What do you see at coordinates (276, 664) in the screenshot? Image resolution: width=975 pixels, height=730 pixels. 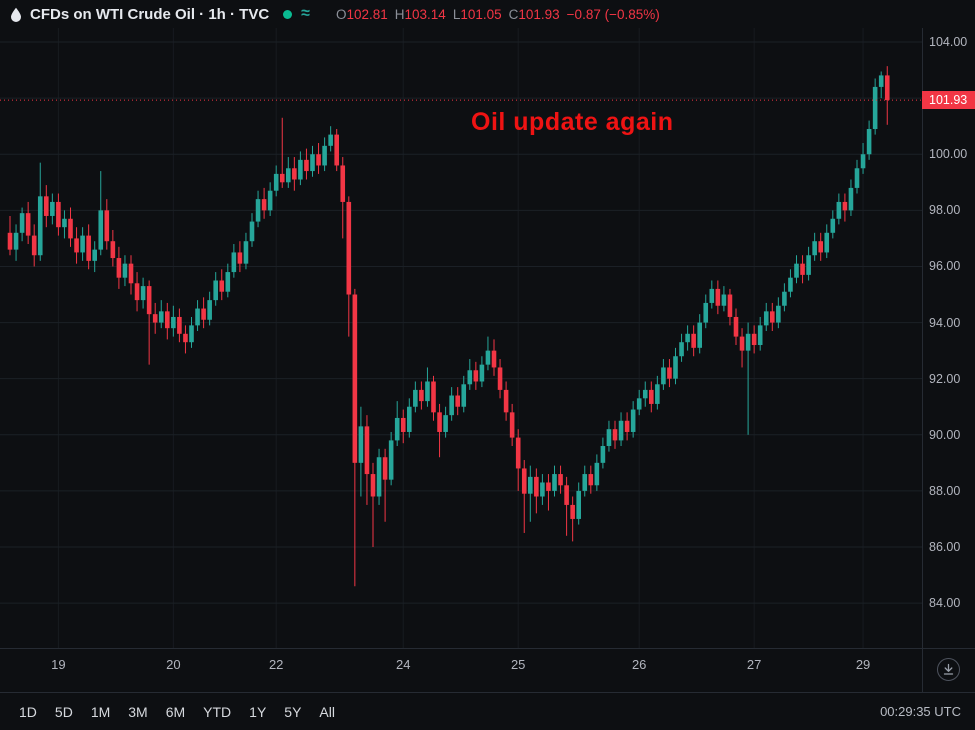 I see `time-tick-label: 22` at bounding box center [276, 664].